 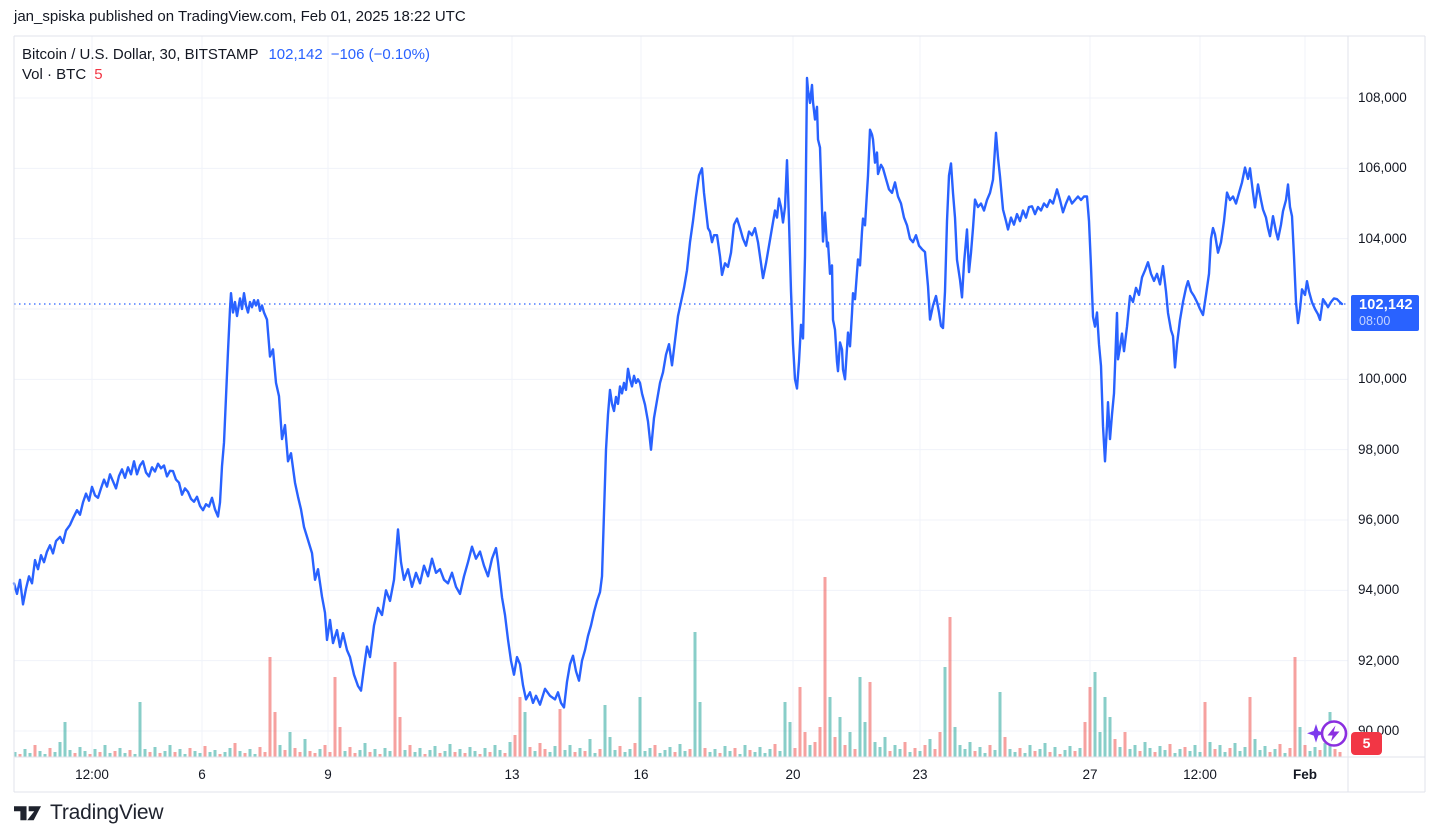 I want to click on tradingview-logo: TradingView, so click(x=89, y=813).